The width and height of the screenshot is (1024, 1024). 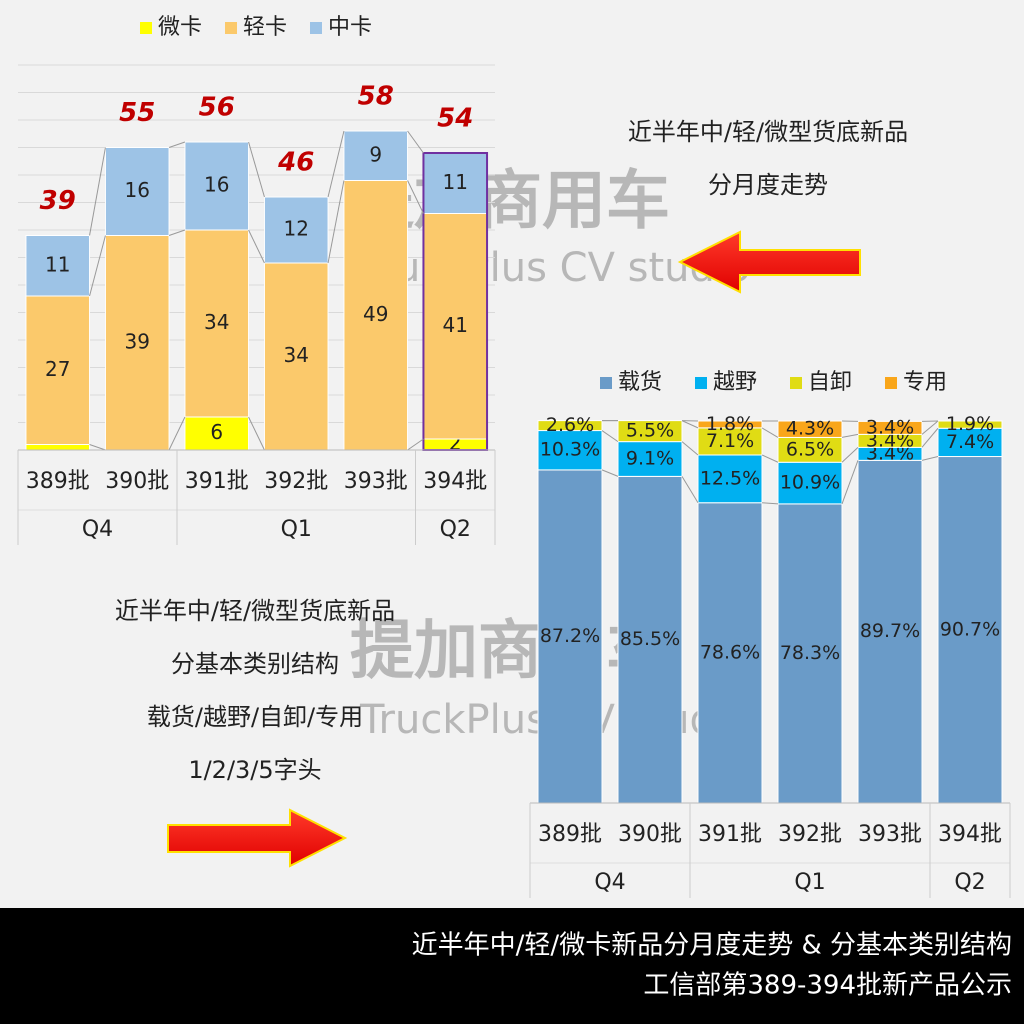 I want to click on data-label: 90.7%, so click(x=970, y=629).